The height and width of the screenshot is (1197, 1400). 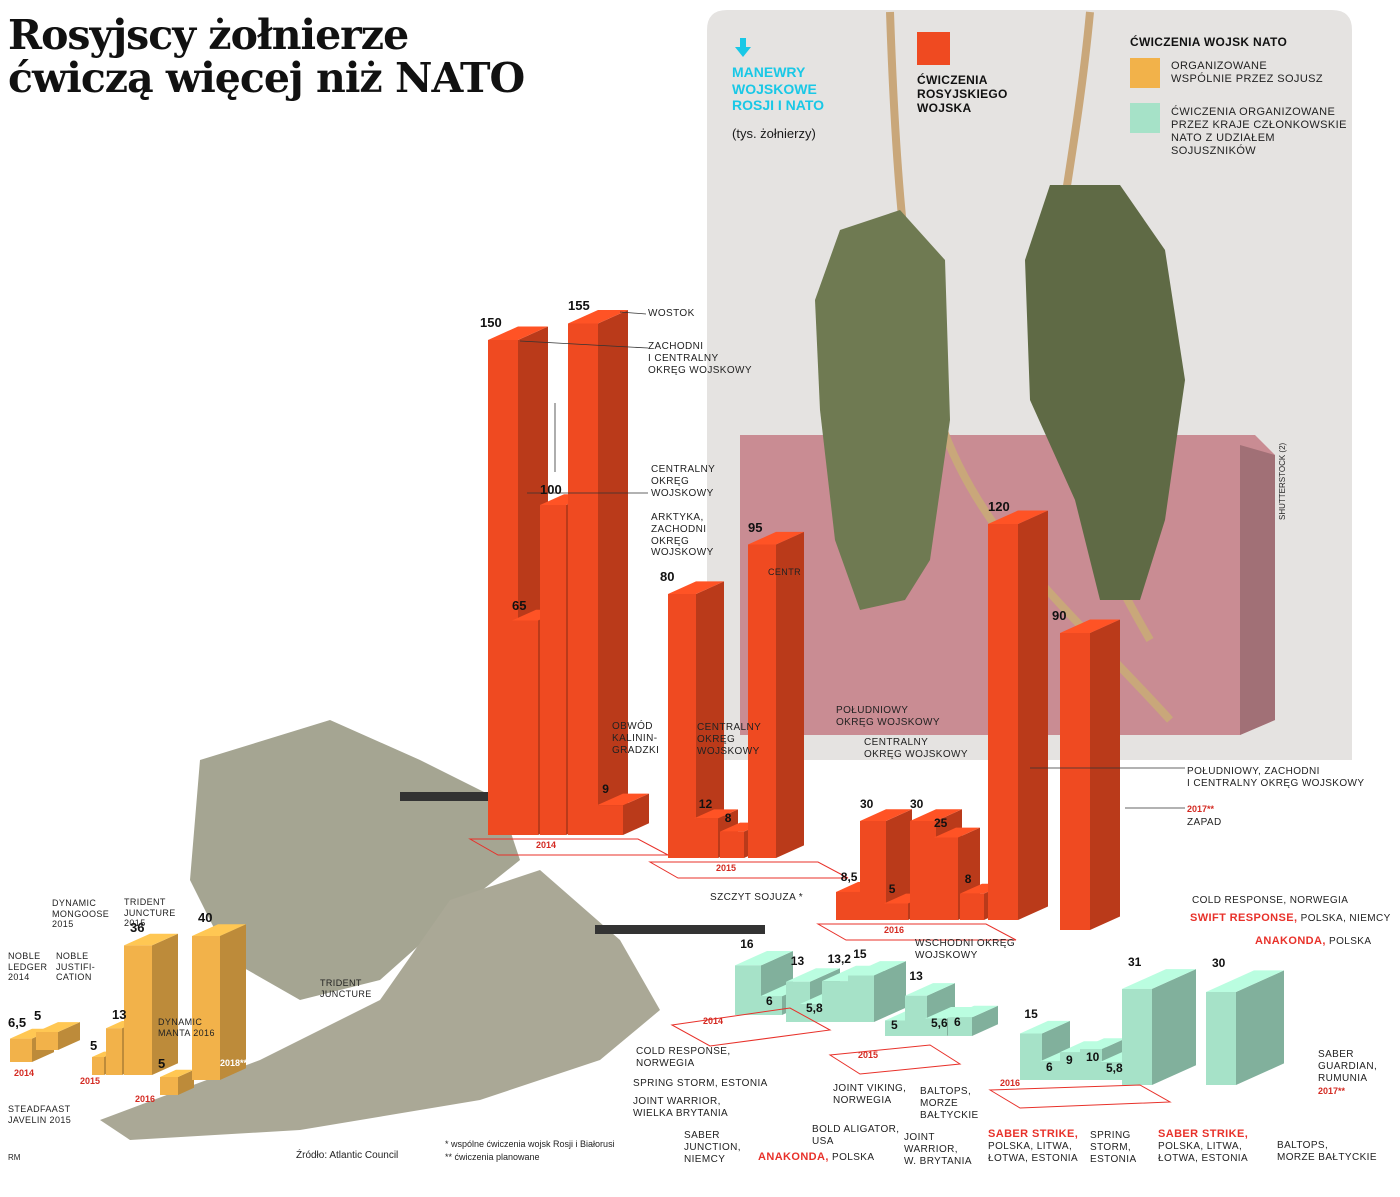 I want to click on russia-bar-value: 9, so click(x=605, y=788).